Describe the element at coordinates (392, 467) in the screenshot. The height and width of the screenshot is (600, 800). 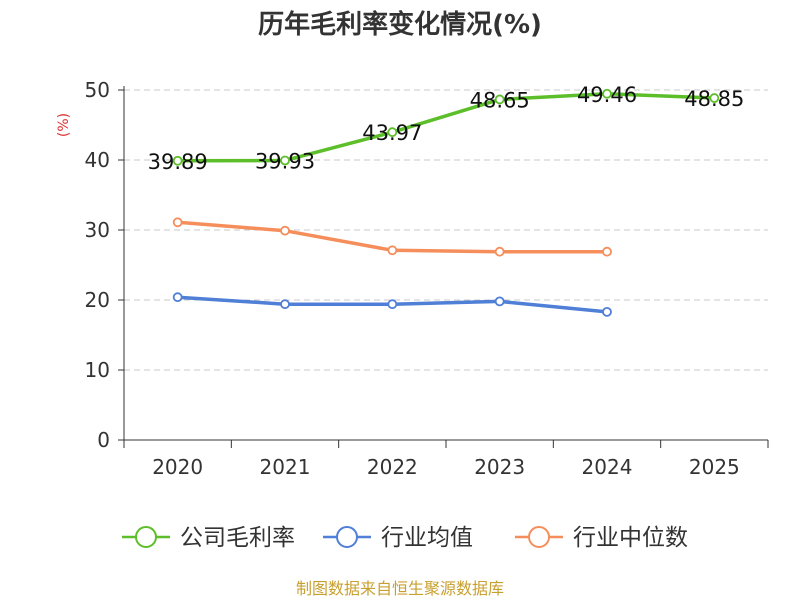
I see `x-tick-label: 2022` at that location.